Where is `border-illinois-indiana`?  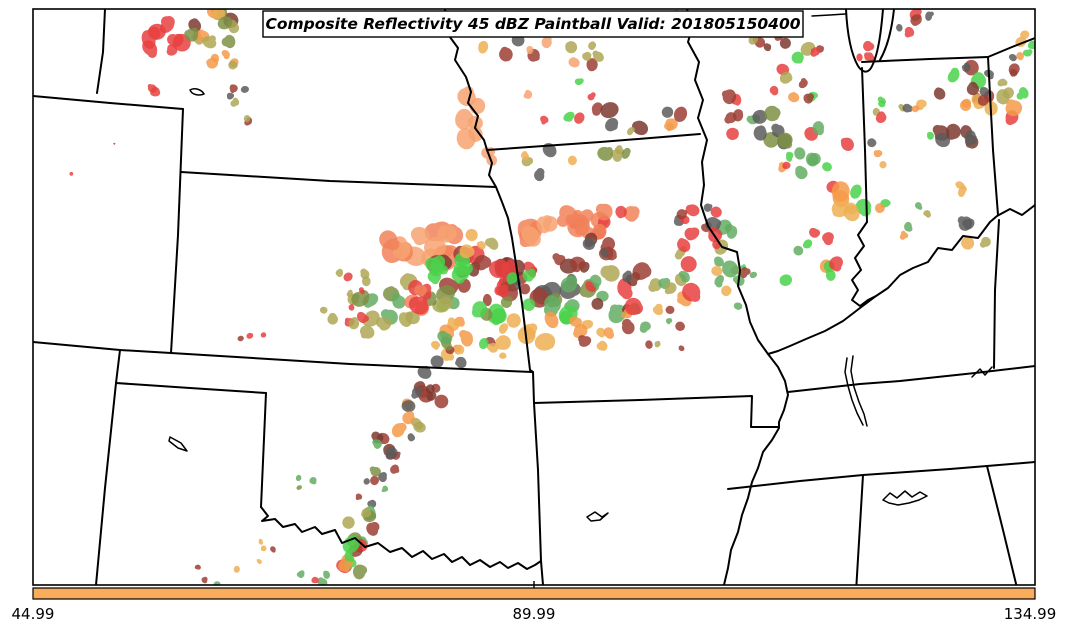
border-illinois-indiana is located at coordinates (864, 145).